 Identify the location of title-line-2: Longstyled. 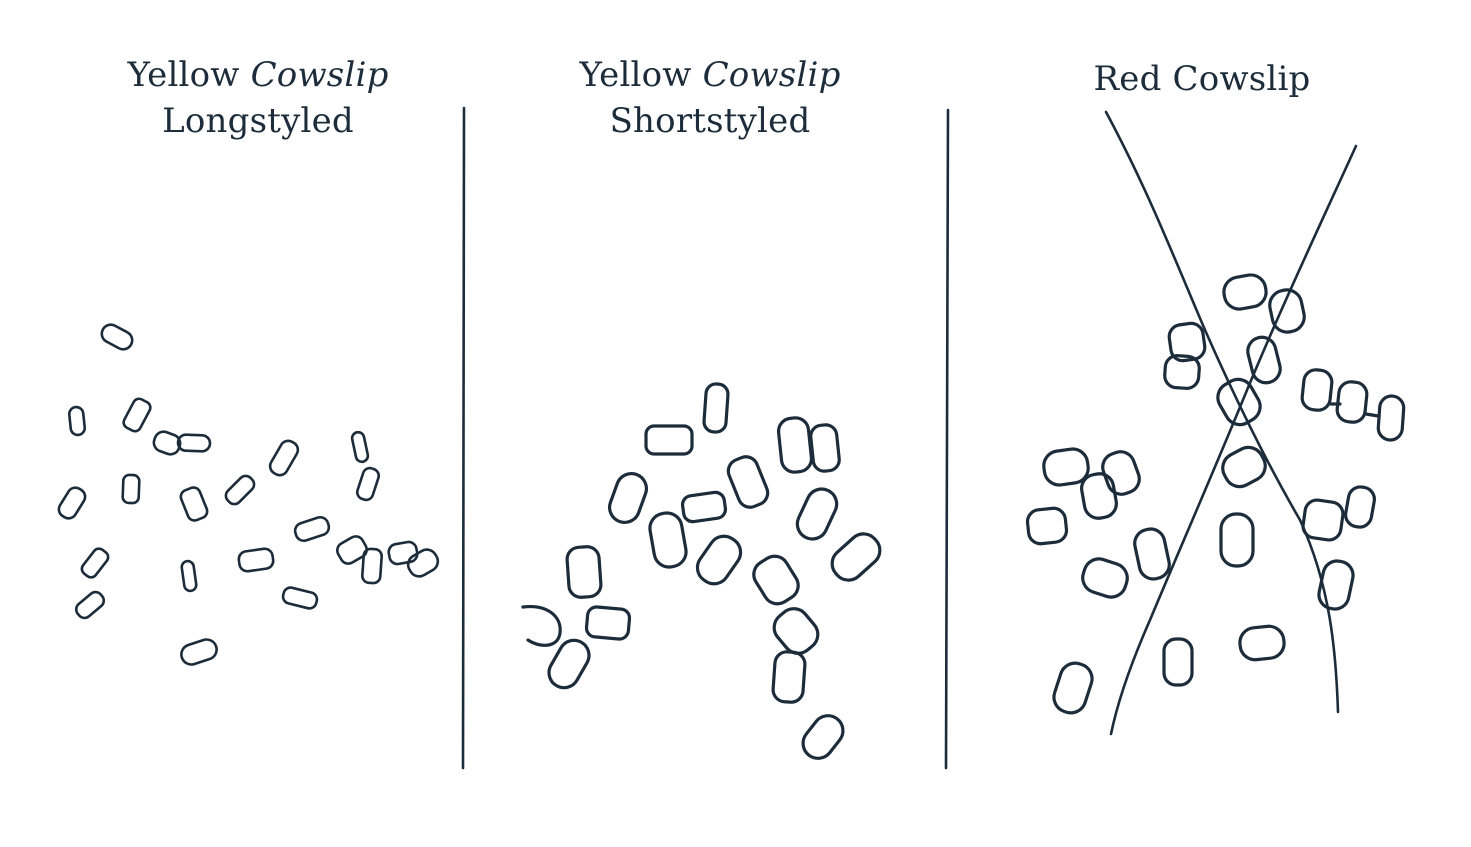
(258, 121).